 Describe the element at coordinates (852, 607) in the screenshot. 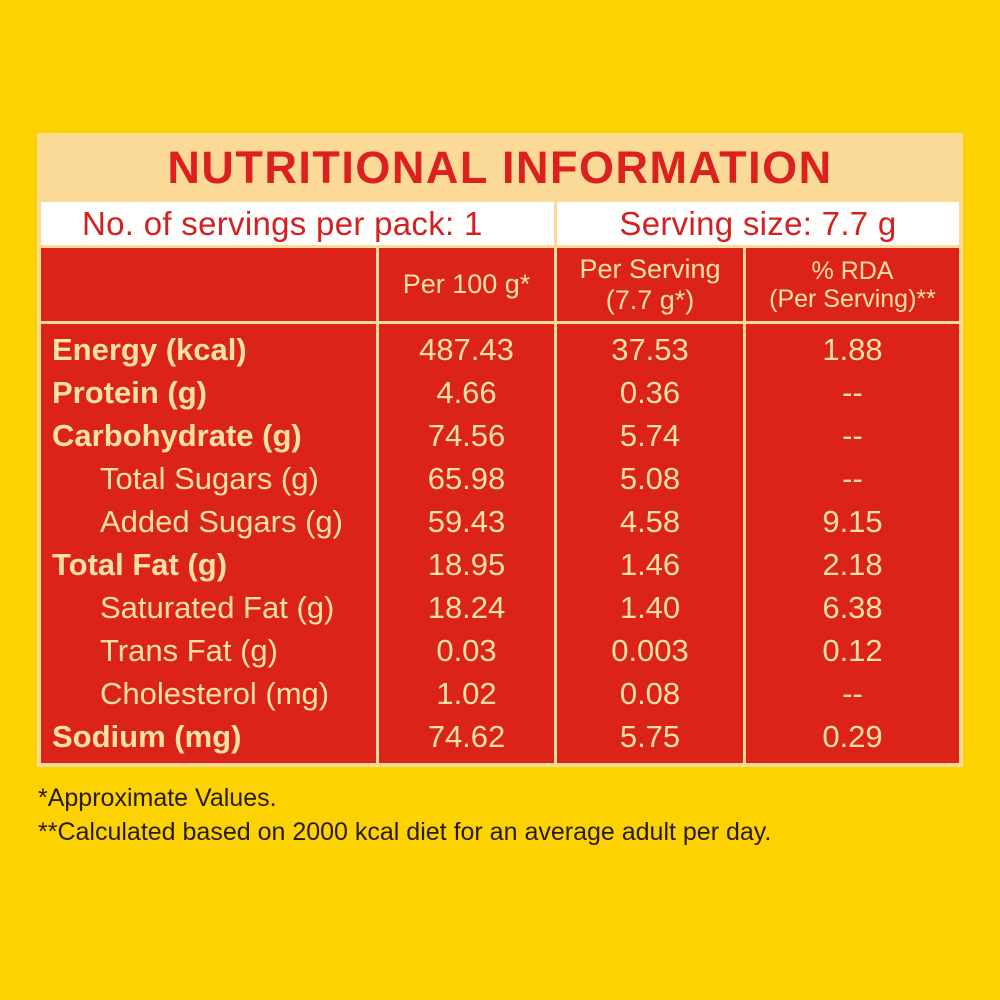

I see `value-rda: 6.38` at that location.